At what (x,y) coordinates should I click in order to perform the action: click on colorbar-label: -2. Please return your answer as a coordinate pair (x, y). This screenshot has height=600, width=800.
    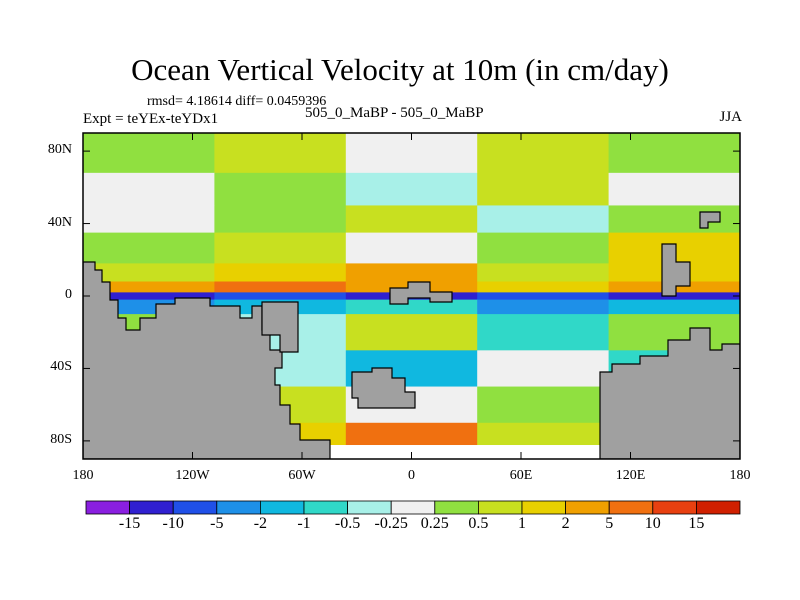
    Looking at the image, I should click on (260, 523).